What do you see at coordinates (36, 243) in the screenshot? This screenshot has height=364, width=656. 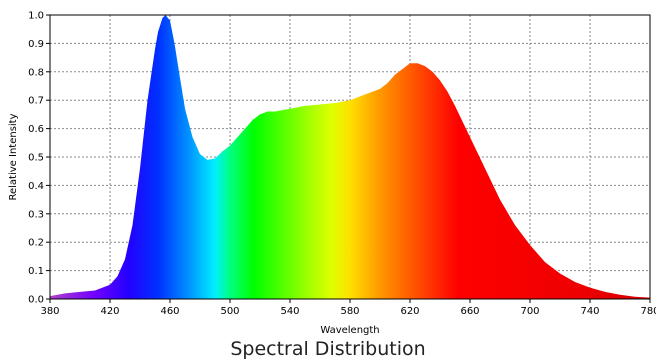 I see `y-tick-label: 0.2` at bounding box center [36, 243].